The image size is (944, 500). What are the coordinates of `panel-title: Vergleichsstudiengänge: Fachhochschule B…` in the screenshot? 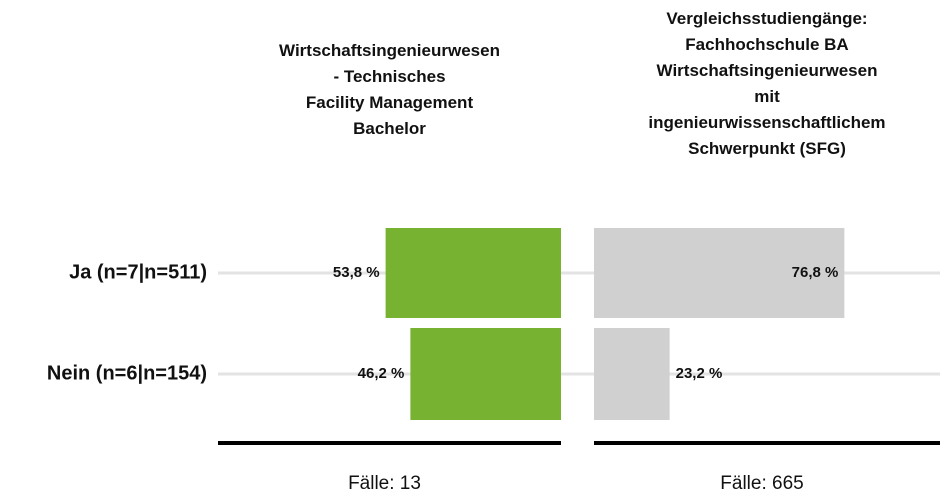 It's located at (767, 83).